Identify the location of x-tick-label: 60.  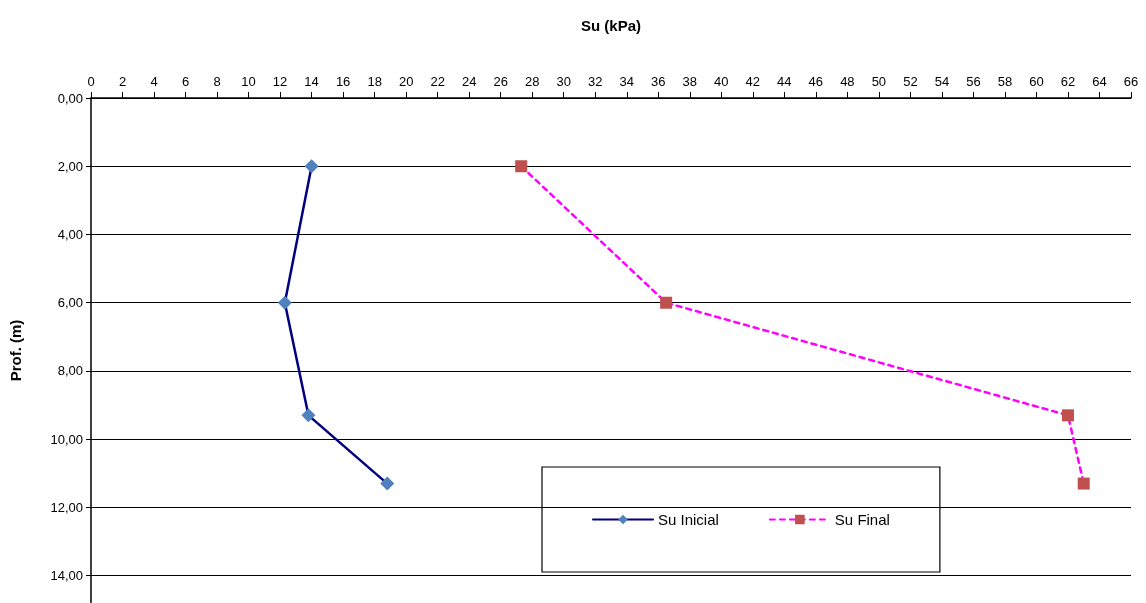
(1036, 81).